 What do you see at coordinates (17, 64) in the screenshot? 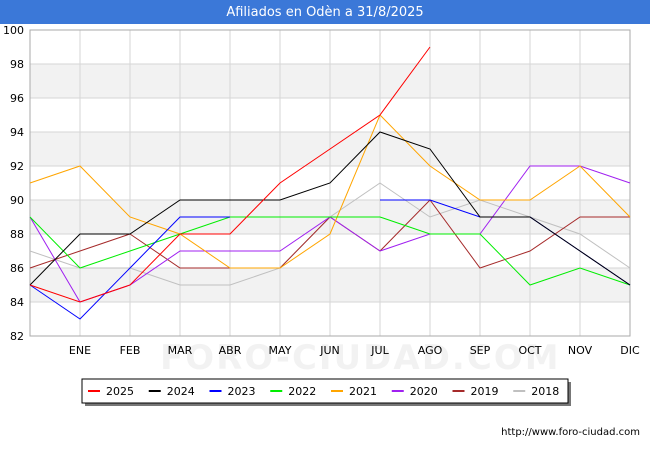
I see `y-tick-label: 98` at bounding box center [17, 64].